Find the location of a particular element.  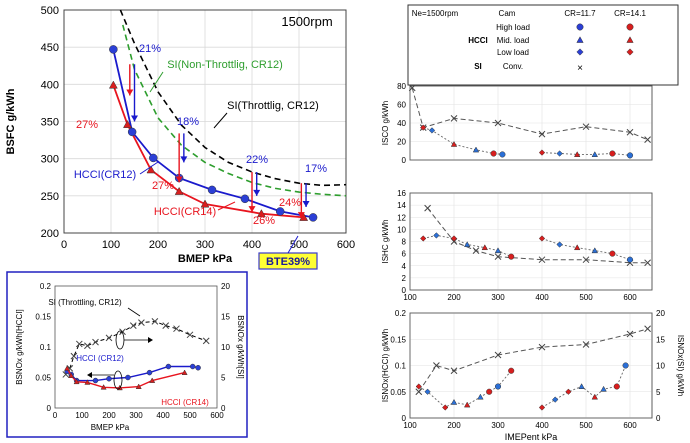

bsfc-improvement-label: 22% is located at coordinates (257, 160).